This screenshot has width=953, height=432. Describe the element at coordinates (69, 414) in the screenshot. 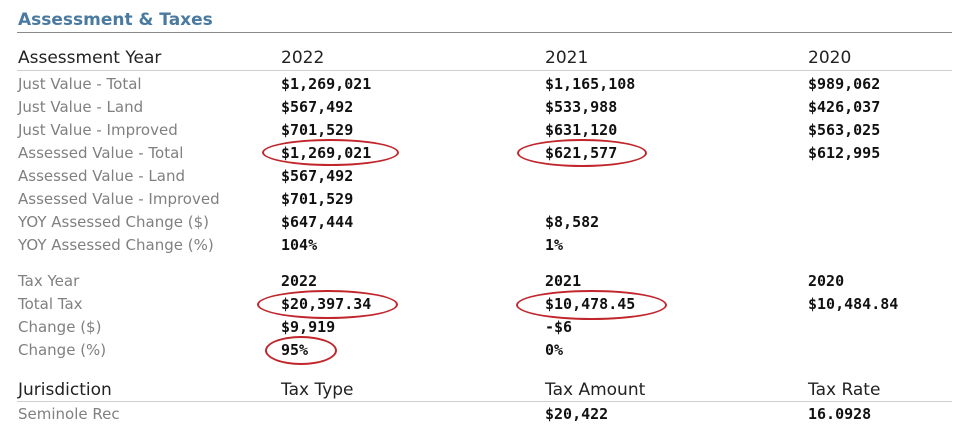

I see `jurisdiction-name: Seminole Rec` at that location.